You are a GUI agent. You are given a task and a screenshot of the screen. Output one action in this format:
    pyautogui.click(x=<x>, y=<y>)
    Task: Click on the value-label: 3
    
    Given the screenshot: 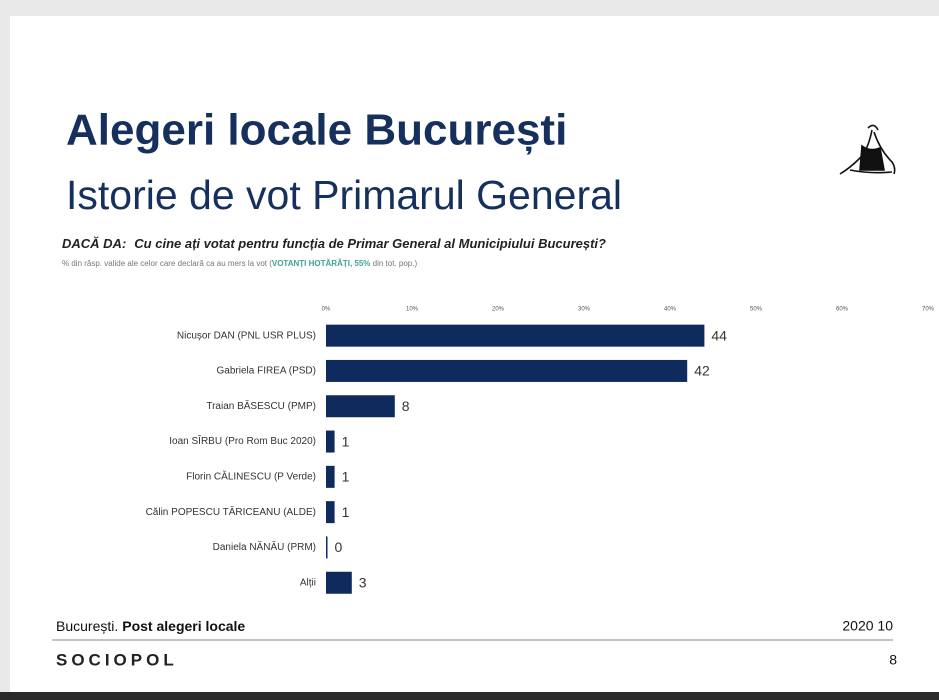 What is the action you would take?
    pyautogui.click(x=363, y=582)
    